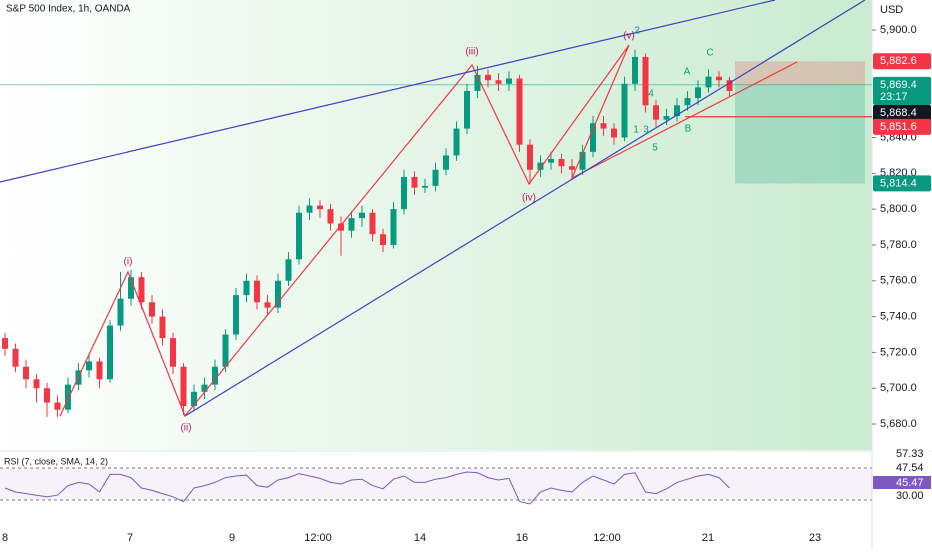 This screenshot has height=555, width=932. What do you see at coordinates (709, 53) in the screenshot?
I see `wave-label: C` at bounding box center [709, 53].